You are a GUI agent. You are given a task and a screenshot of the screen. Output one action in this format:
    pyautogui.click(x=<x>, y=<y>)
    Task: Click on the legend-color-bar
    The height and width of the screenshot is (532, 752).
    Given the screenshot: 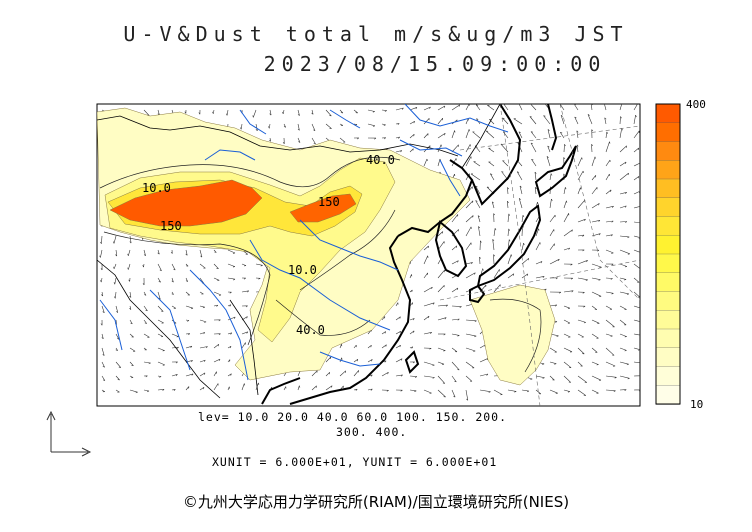 What is the action you would take?
    pyautogui.click(x=668, y=254)
    